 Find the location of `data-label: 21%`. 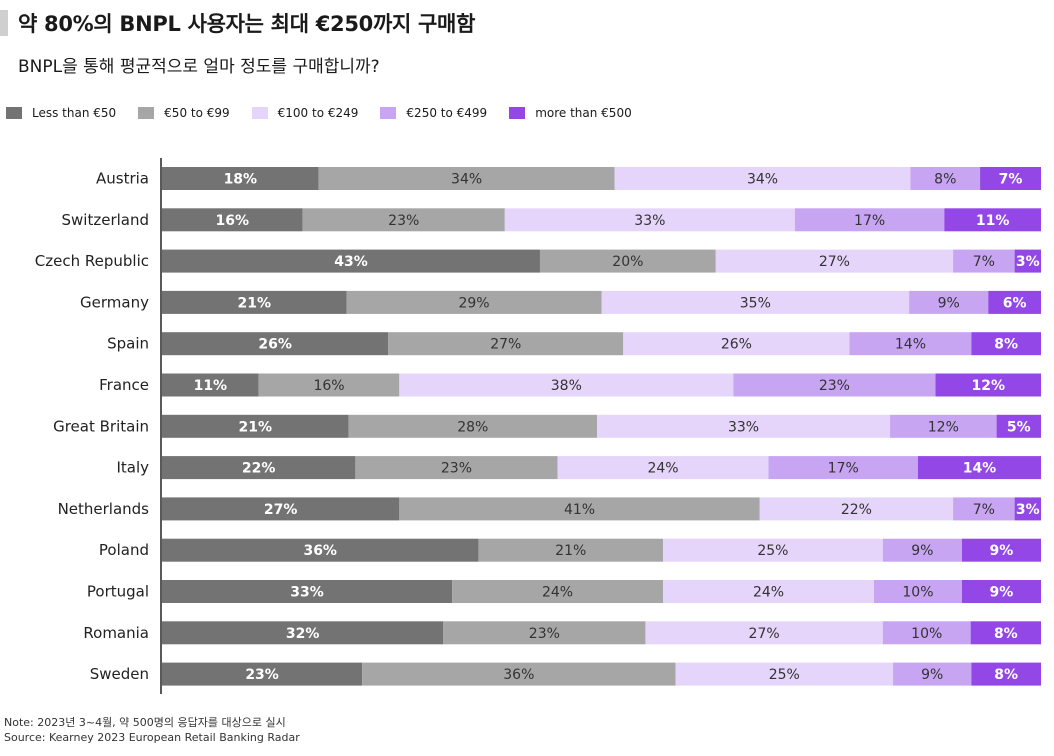

data-label: 21% is located at coordinates (255, 303).